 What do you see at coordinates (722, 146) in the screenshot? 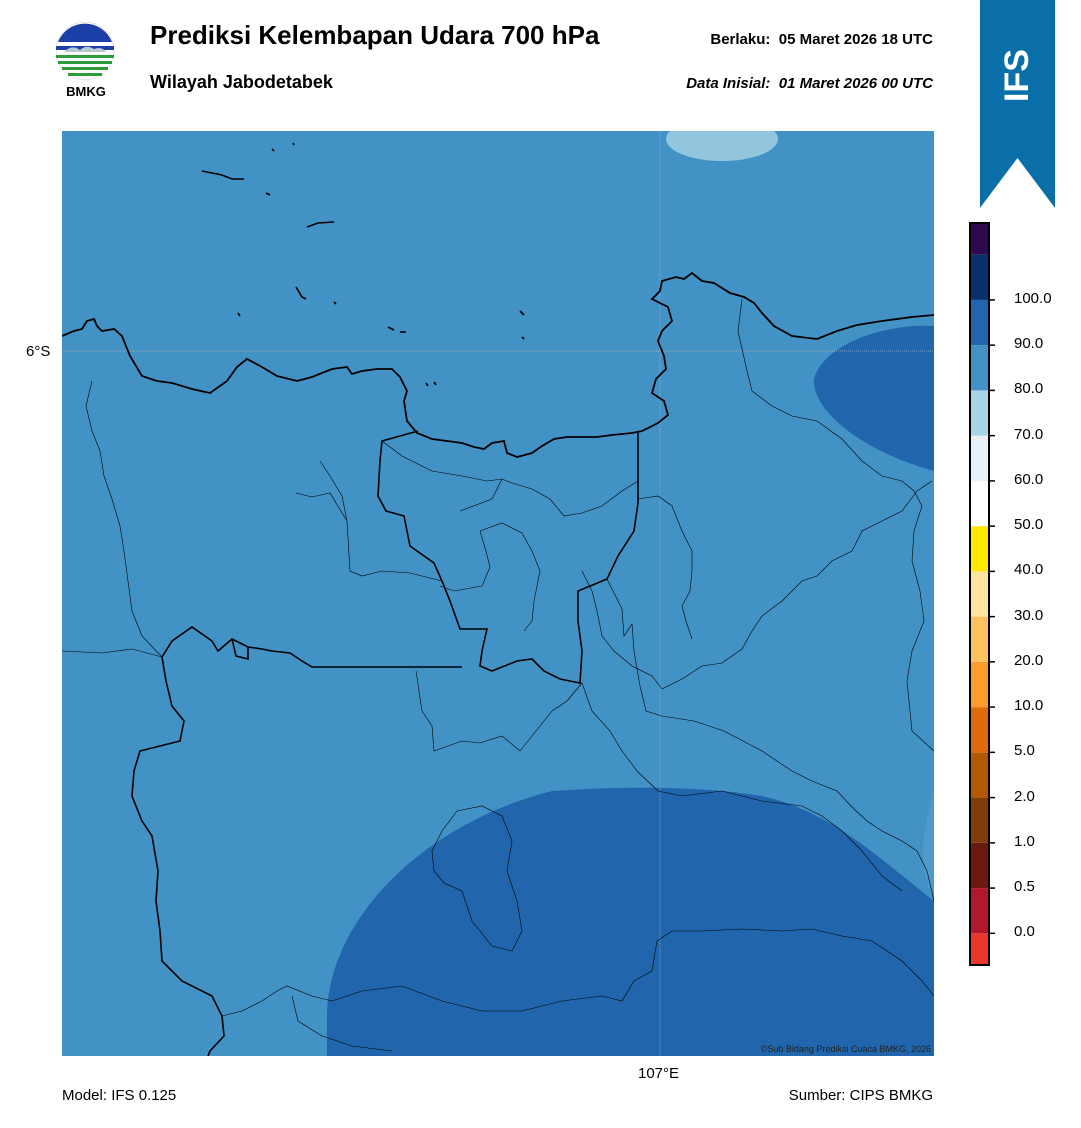
I see `lower-humidity-patch` at bounding box center [722, 146].